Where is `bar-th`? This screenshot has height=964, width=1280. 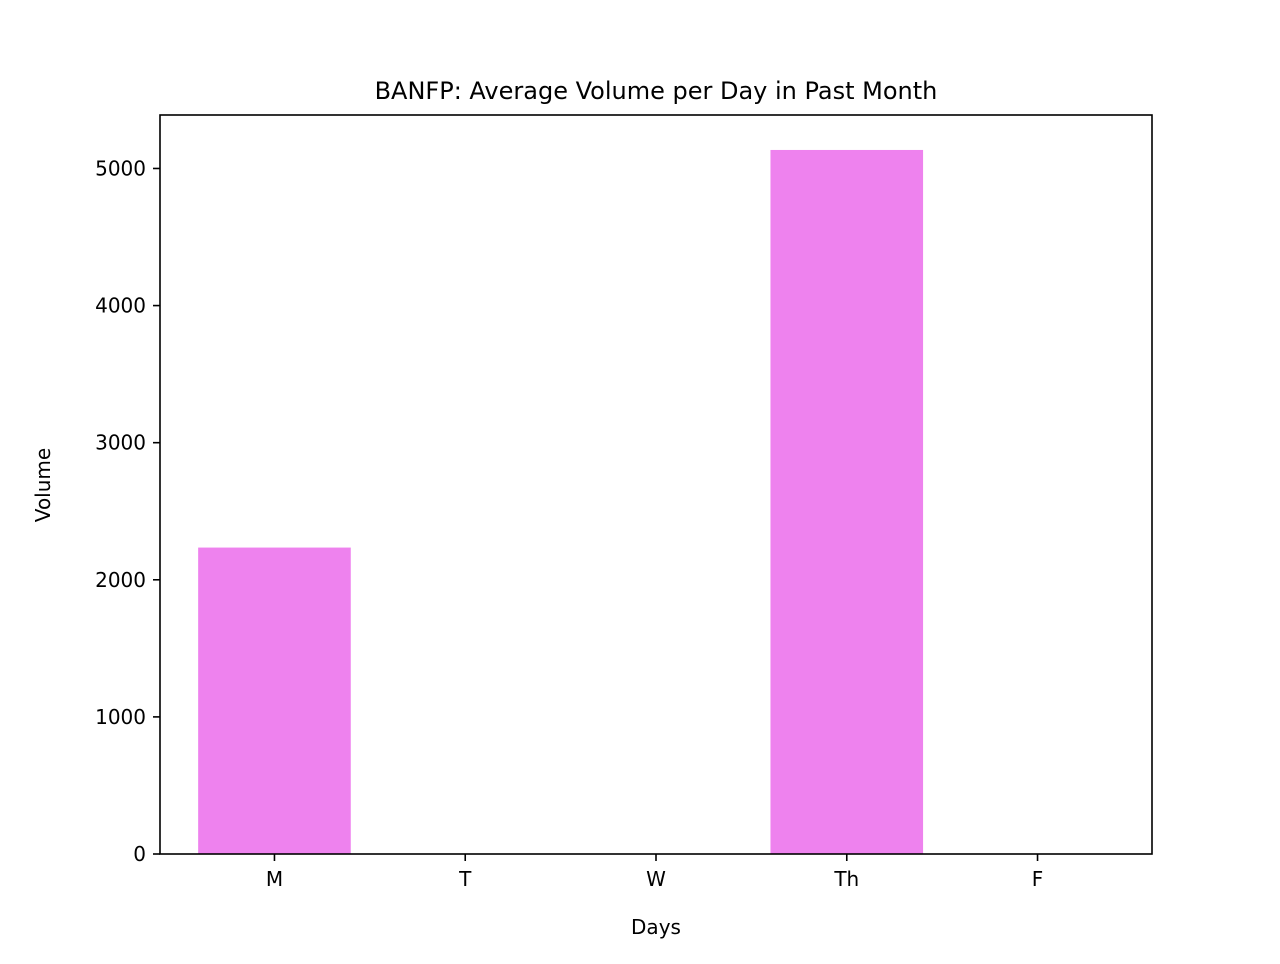 bar-th is located at coordinates (847, 501).